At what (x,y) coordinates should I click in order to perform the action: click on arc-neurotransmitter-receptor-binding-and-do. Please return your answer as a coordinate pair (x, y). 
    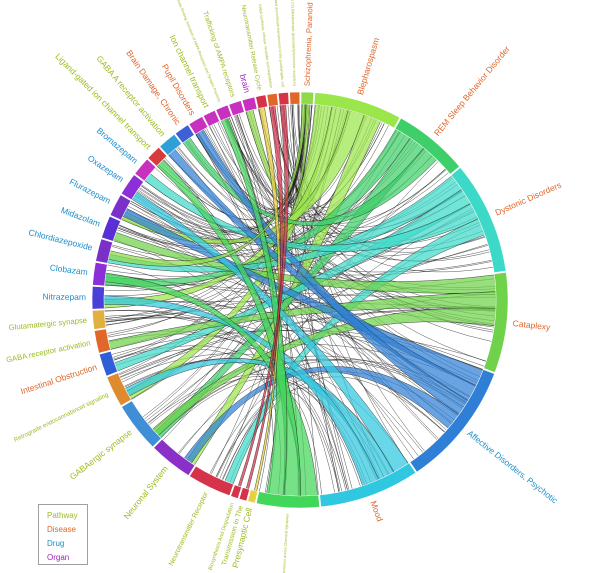
    Looking at the image, I should click on (283, 99).